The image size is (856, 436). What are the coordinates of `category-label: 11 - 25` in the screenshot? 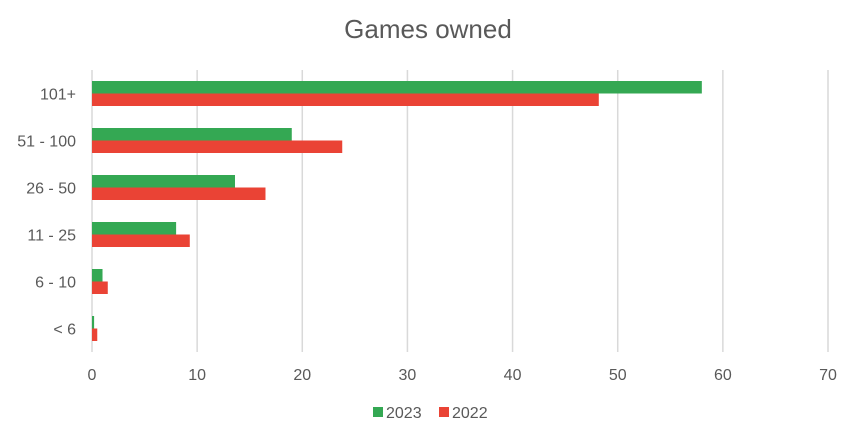 It's located at (51, 236).